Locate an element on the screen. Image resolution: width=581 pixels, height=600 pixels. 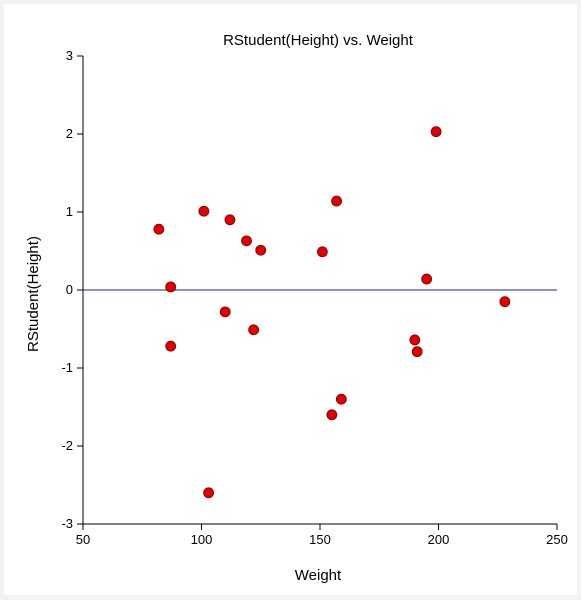
y-axis-label: RStudent(Height) is located at coordinates (33, 294).